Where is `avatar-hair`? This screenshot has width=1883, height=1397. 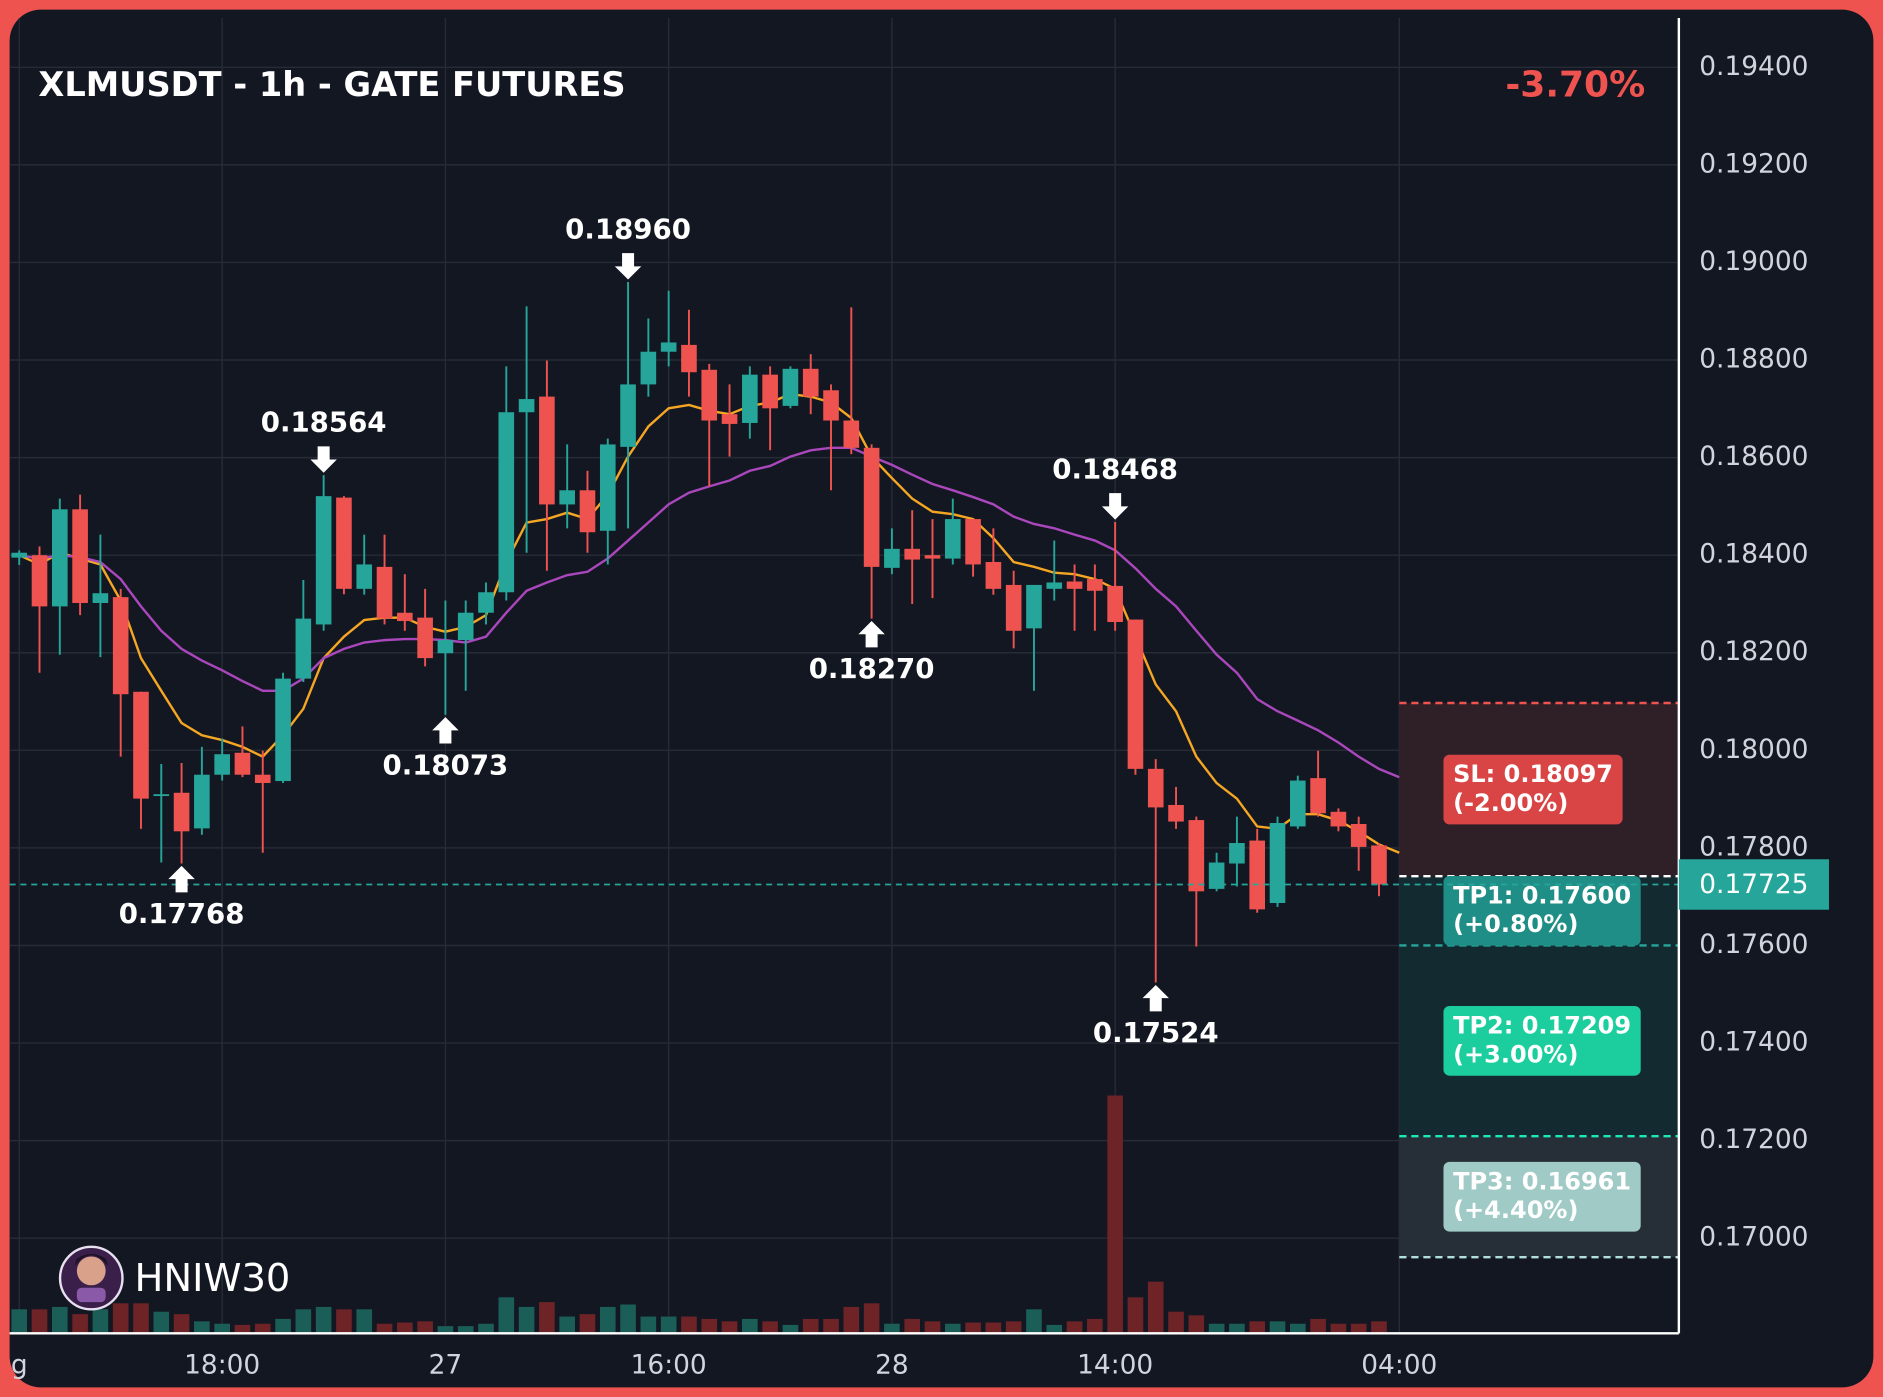
avatar-hair is located at coordinates (91, 1260).